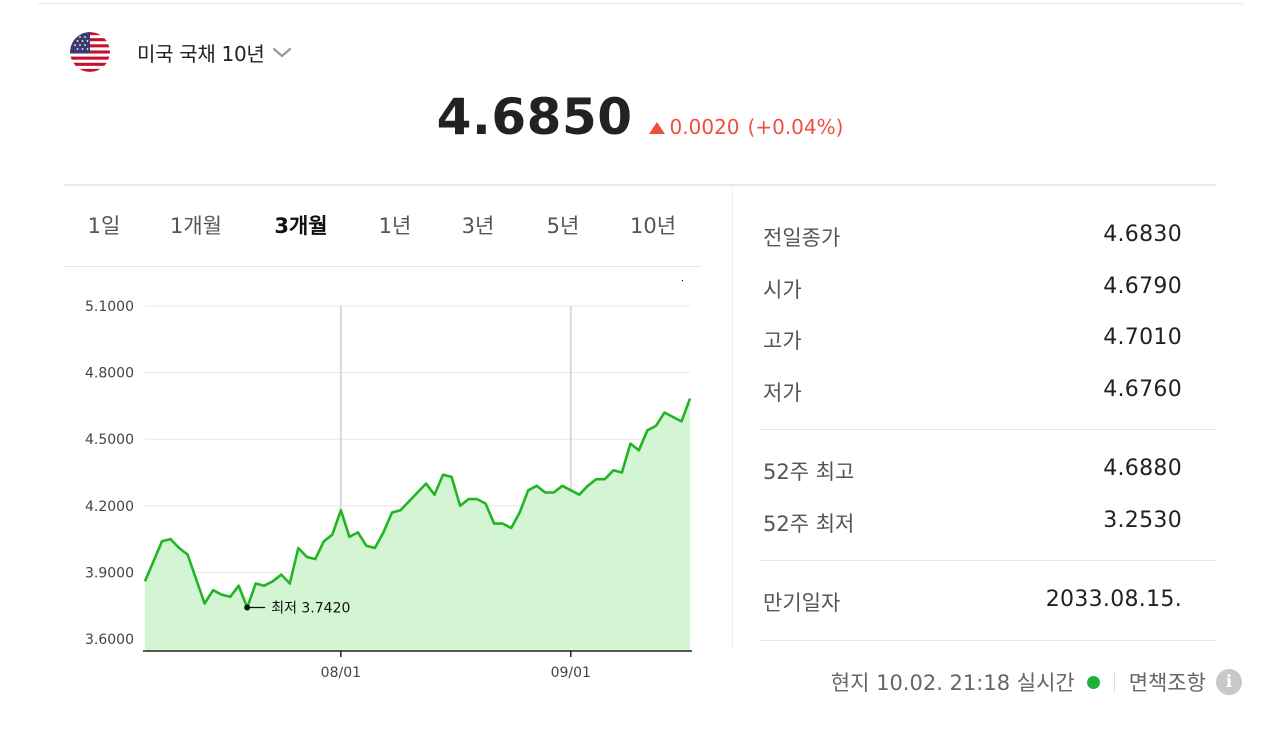  Describe the element at coordinates (696, 282) in the screenshot. I see `high-label: 최고 4.6830` at that location.